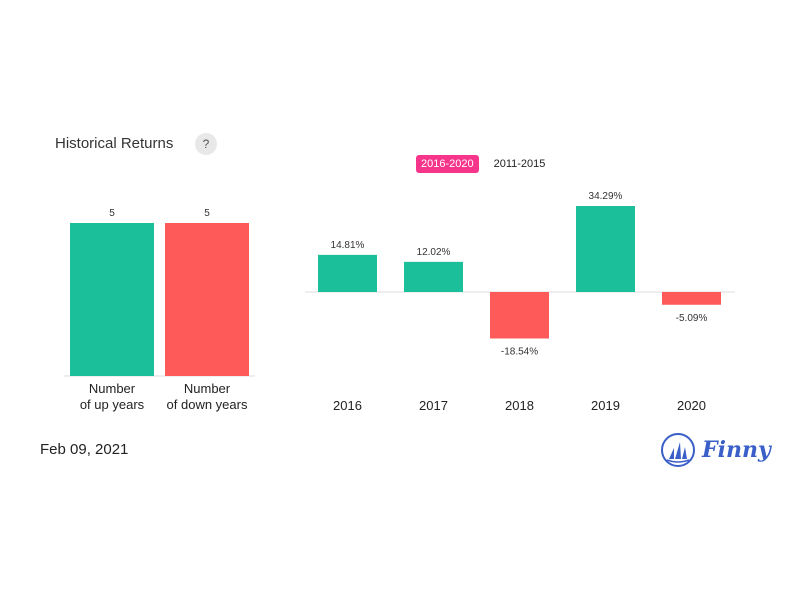 This screenshot has height=600, width=800. I want to click on bar-2019, so click(605, 249).